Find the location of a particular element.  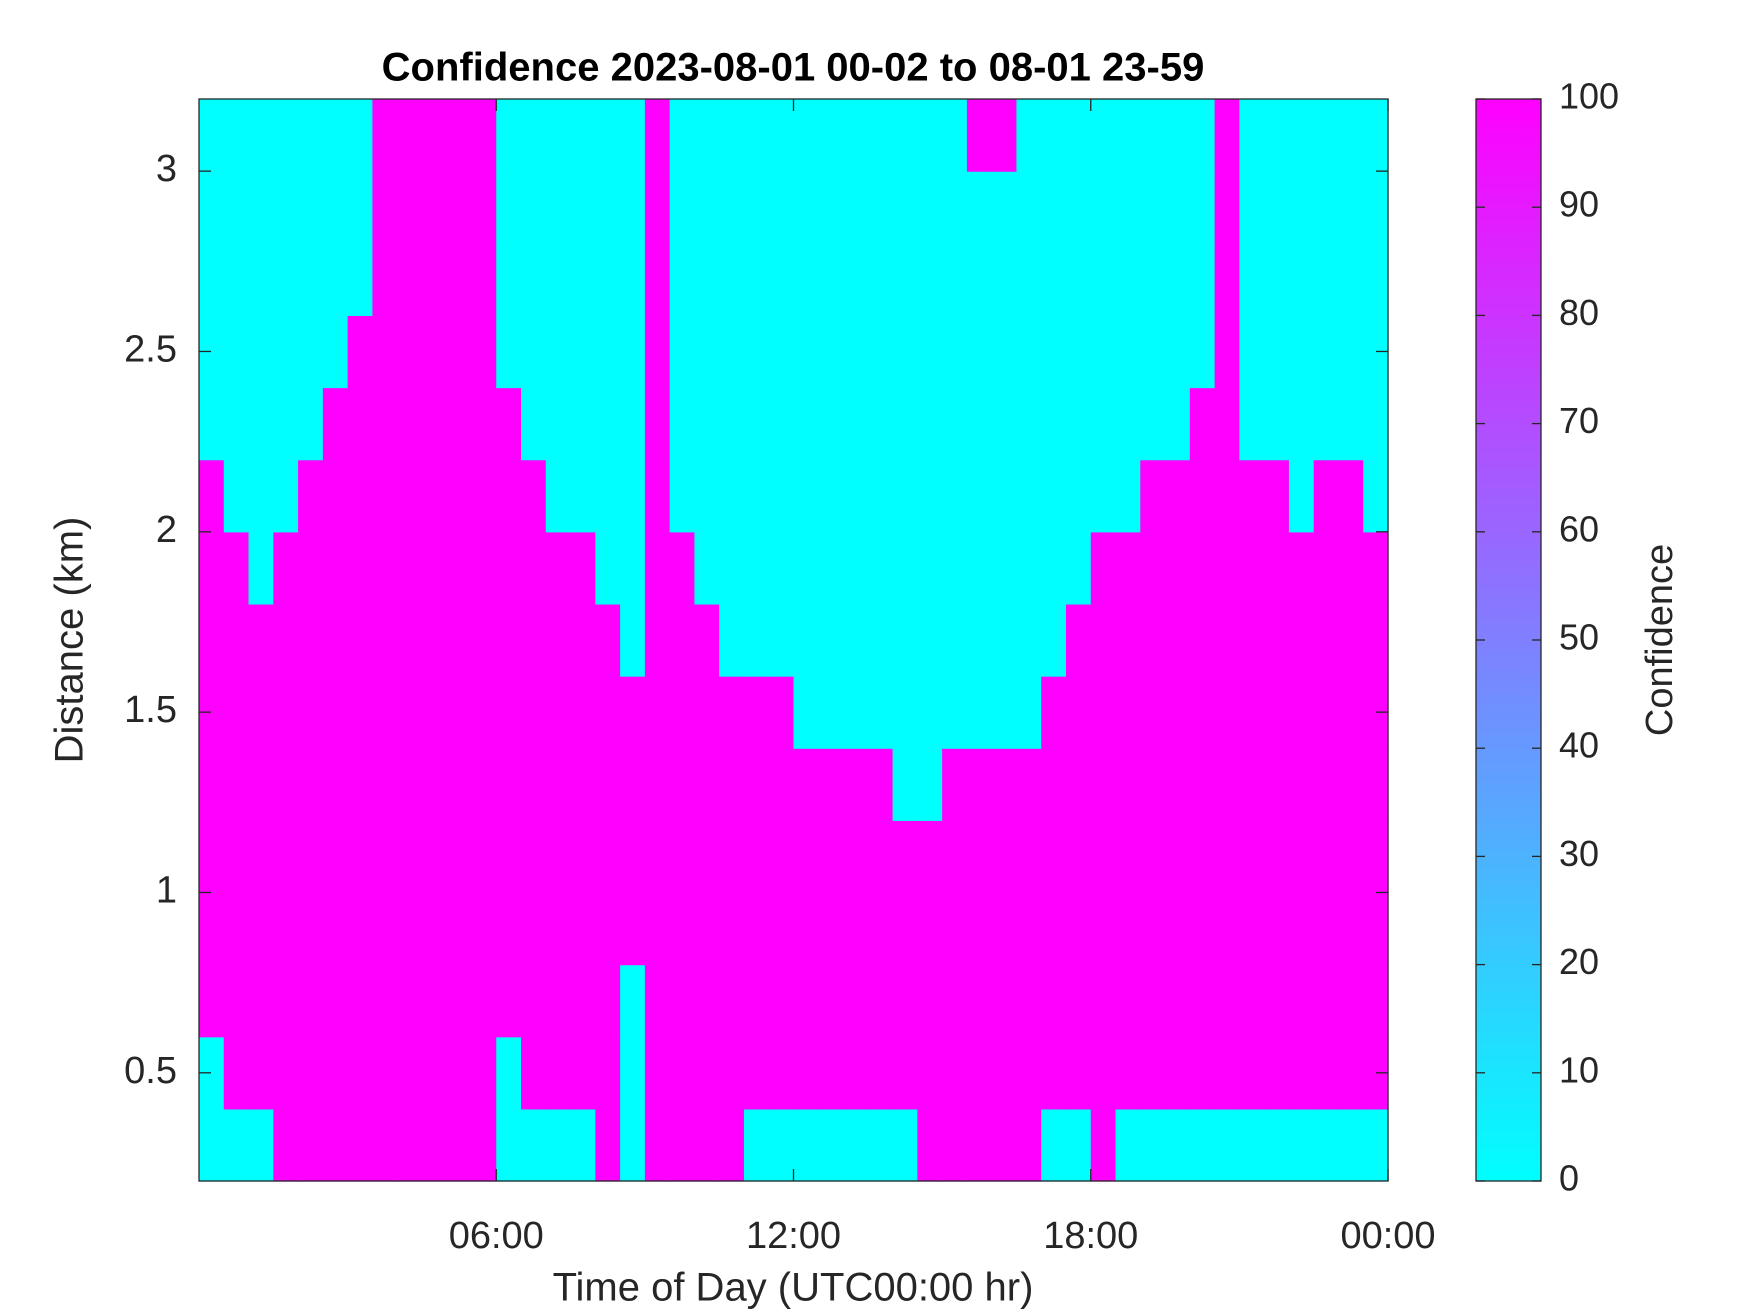

y-tick-label: 2 is located at coordinates (166, 530).